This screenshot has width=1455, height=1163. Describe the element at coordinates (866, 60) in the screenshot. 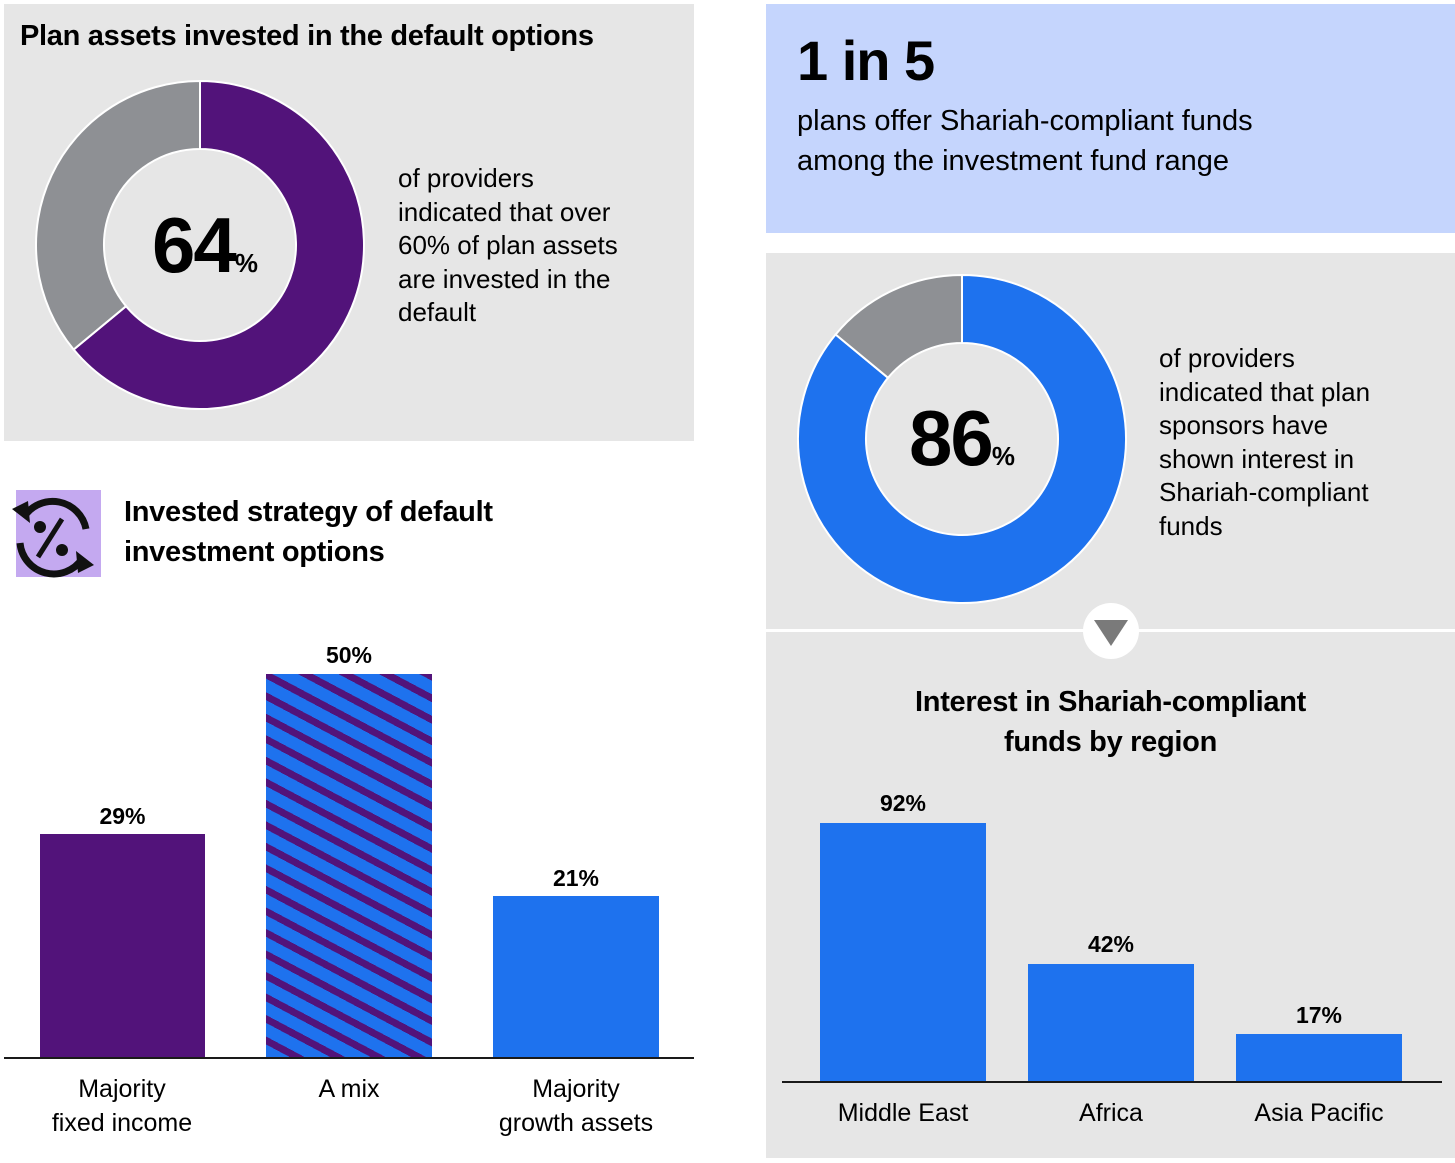

I see `one-in-five-headline: 1 in 5` at that location.